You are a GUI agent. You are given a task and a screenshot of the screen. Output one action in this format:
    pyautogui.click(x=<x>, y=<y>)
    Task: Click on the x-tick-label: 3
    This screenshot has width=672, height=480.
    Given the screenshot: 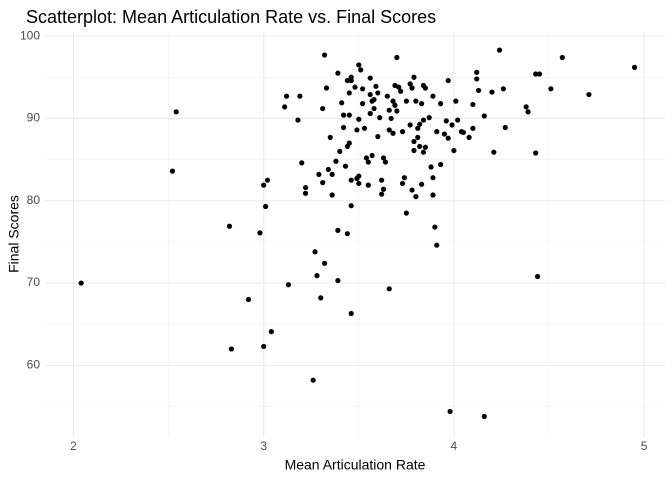 What is the action you would take?
    pyautogui.click(x=263, y=446)
    